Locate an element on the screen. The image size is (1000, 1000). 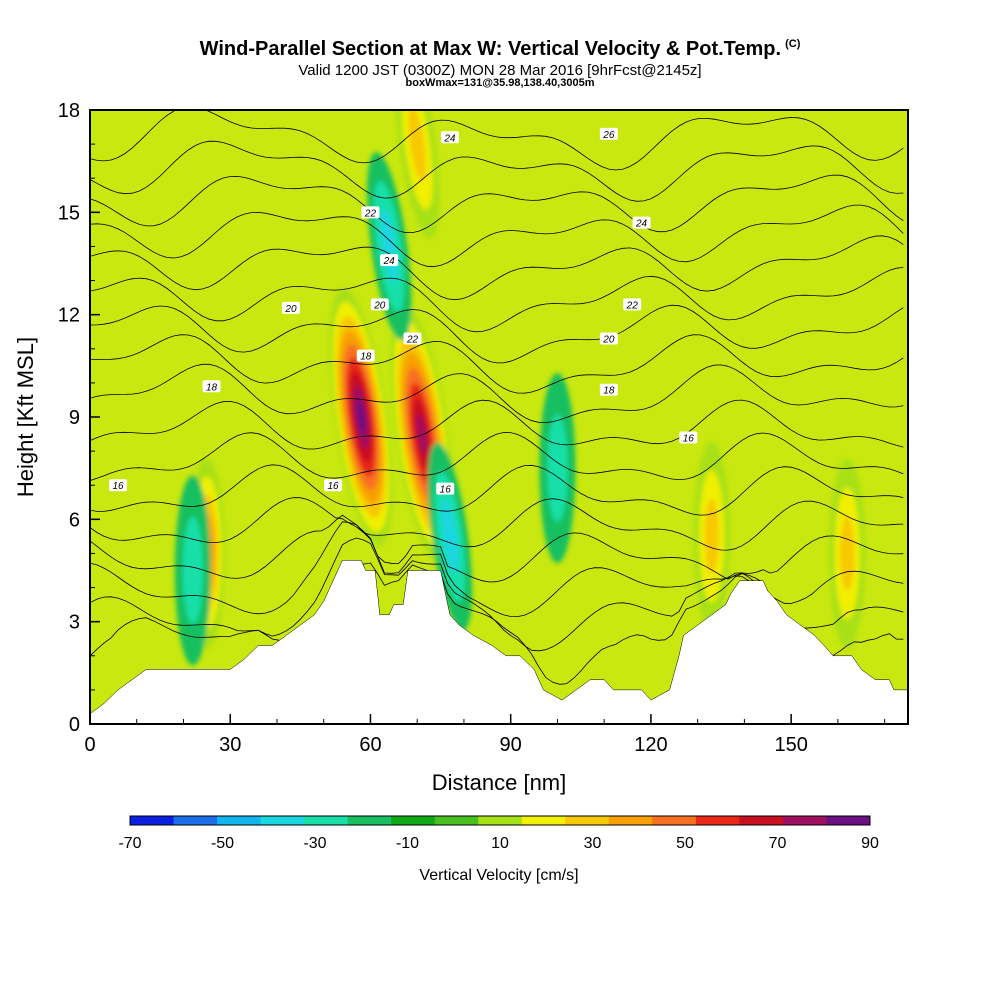
y-tick-label: 6 is located at coordinates (74, 520).